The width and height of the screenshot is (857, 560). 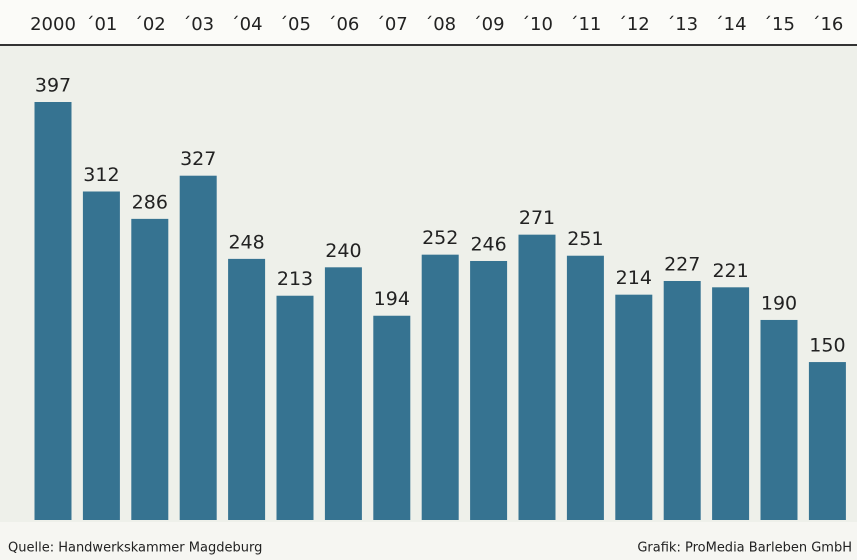 I want to click on value-label: 312, so click(x=101, y=175).